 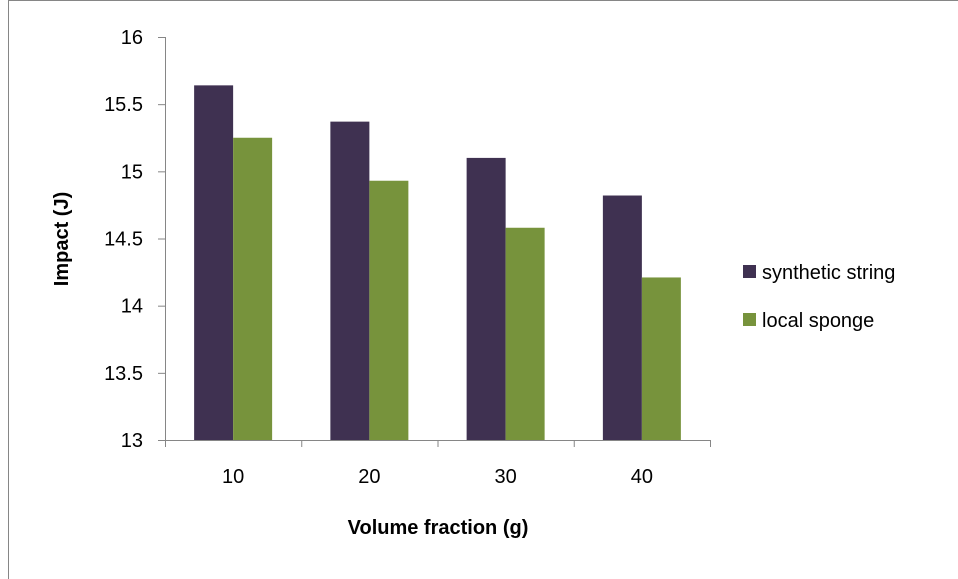 What do you see at coordinates (818, 321) in the screenshot?
I see `legend-label: local sponge` at bounding box center [818, 321].